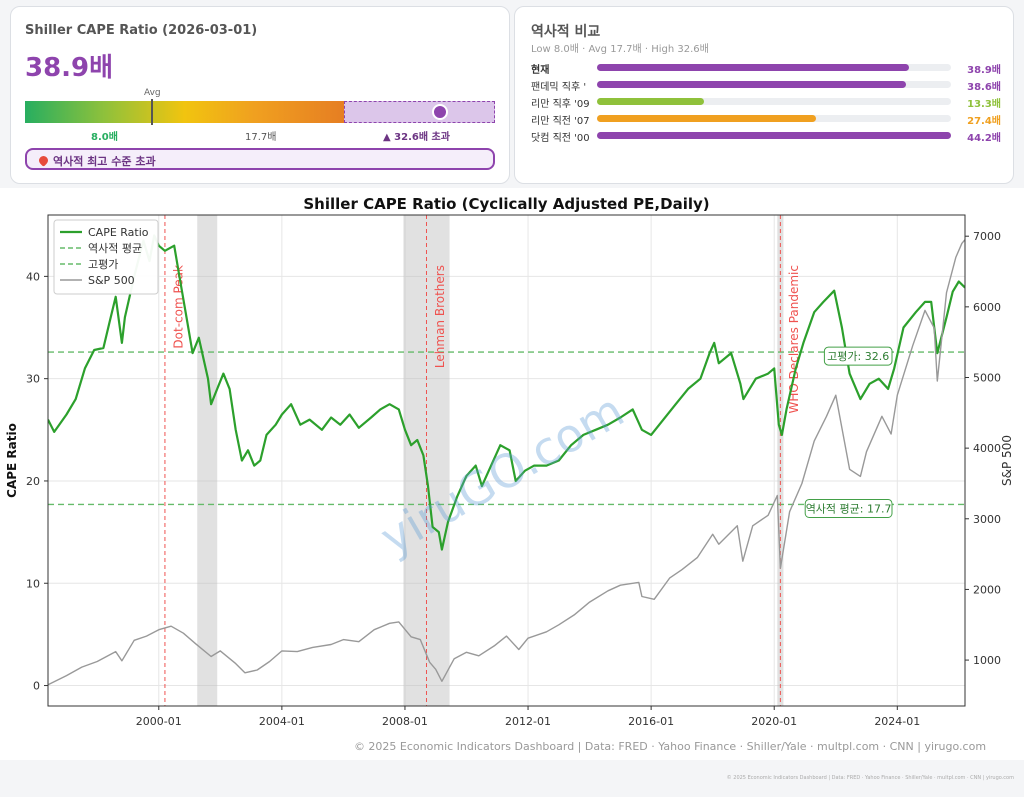 This screenshot has width=1024, height=797. What do you see at coordinates (794, 339) in the screenshot?
I see `event-label: WHO Declares Pandemic` at bounding box center [794, 339].